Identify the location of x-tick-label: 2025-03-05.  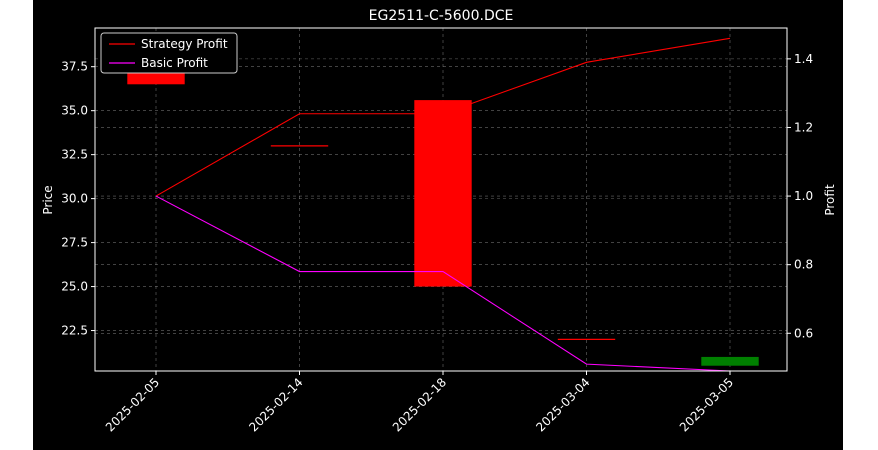
(706, 404).